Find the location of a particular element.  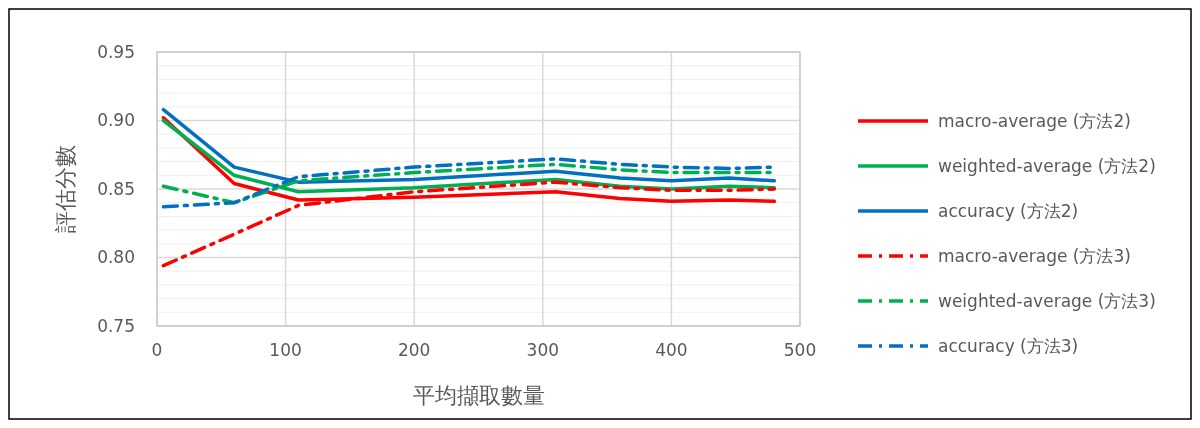

x-tick-label: 500 is located at coordinates (800, 350).